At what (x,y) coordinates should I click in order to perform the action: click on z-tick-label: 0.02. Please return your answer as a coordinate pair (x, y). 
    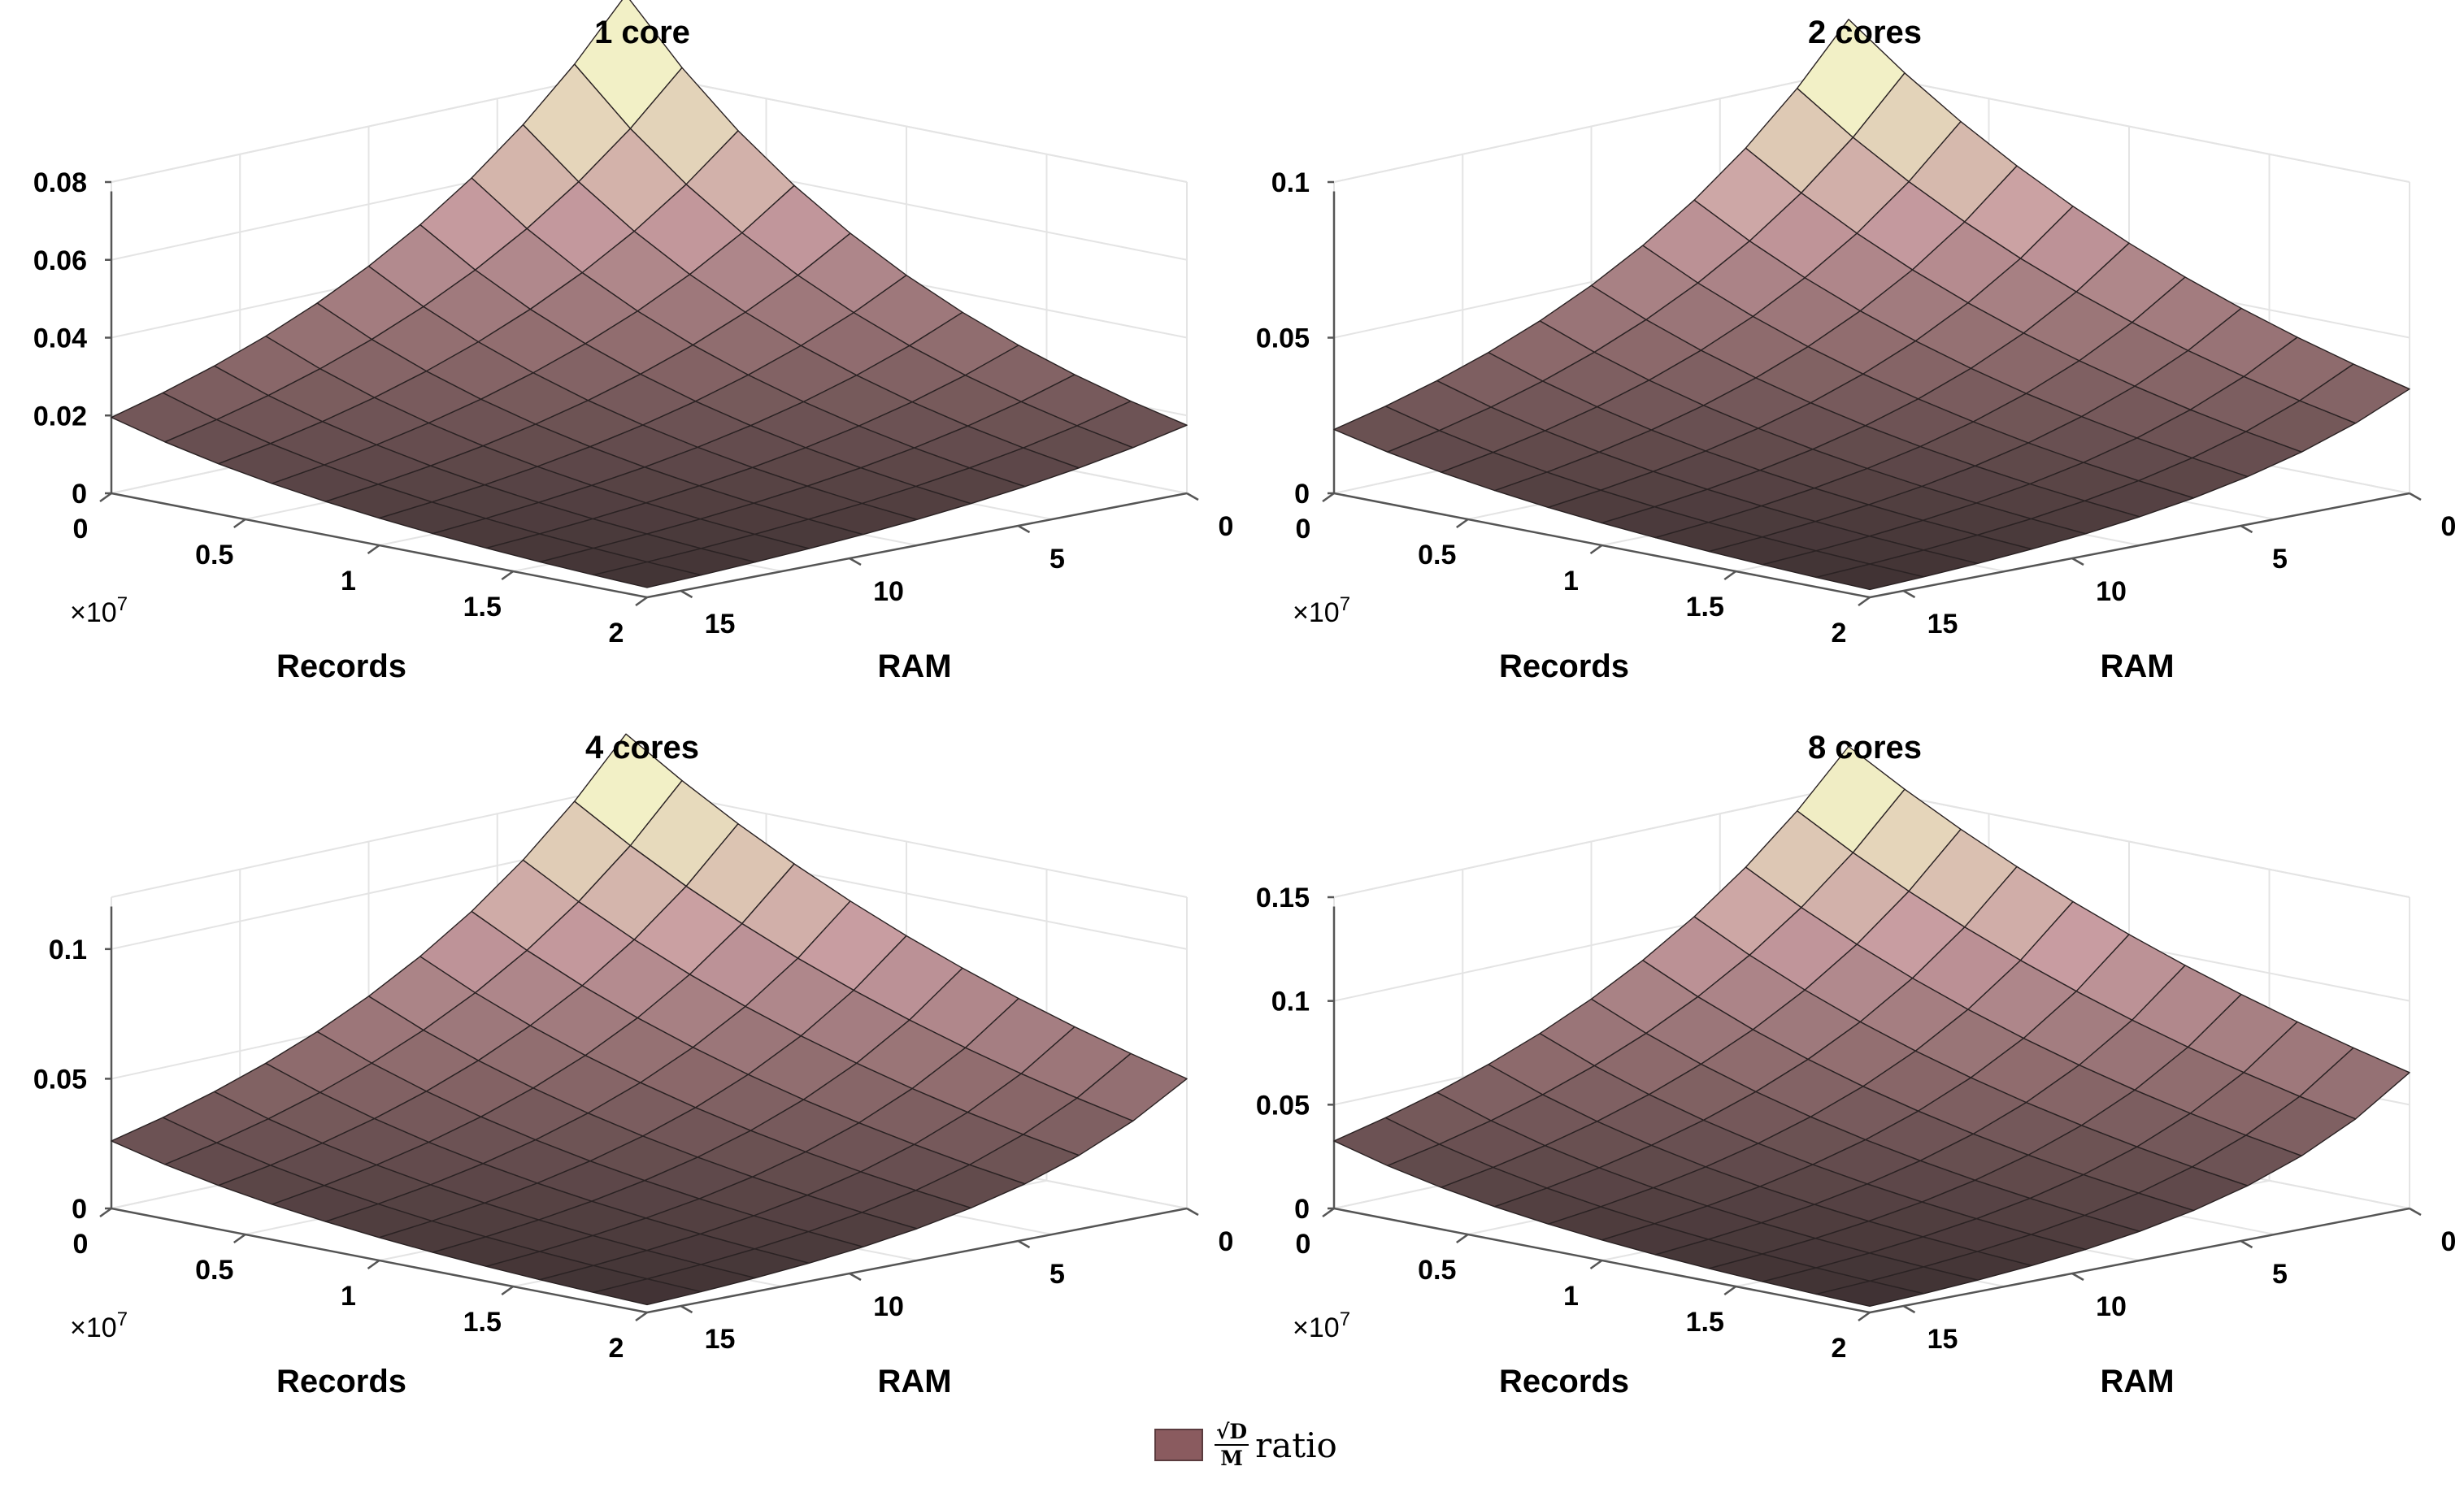
    Looking at the image, I should click on (60, 416).